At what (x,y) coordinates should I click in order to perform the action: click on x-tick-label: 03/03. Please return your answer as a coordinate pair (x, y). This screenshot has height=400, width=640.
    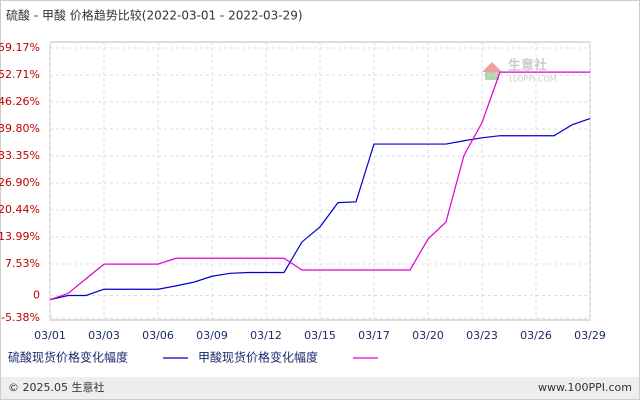
    Looking at the image, I should click on (104, 335).